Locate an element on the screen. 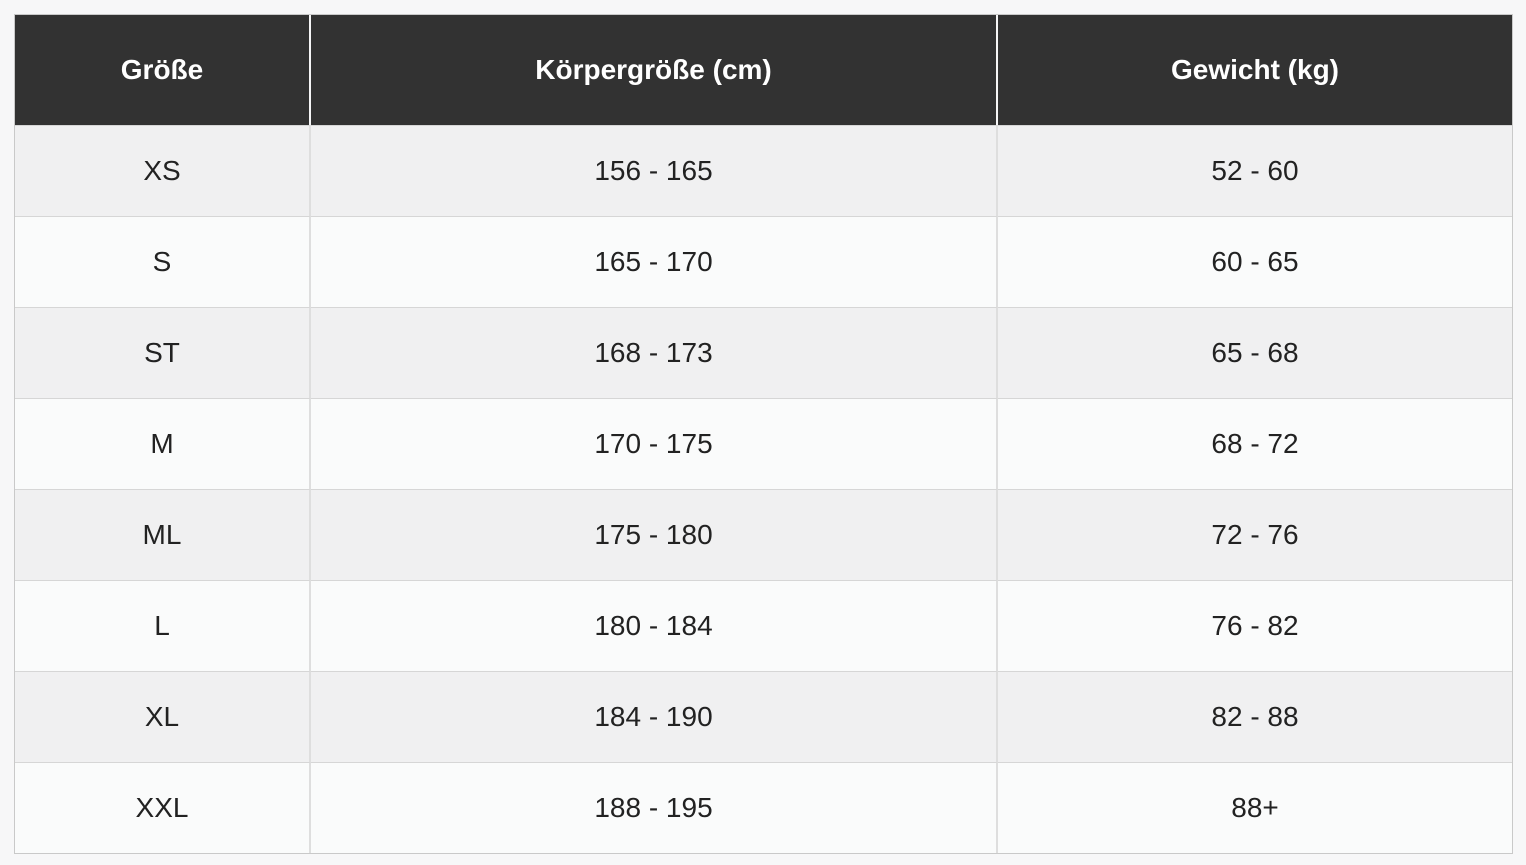 The height and width of the screenshot is (865, 1526). table-row: XS 156 - 165 52 - 60 is located at coordinates (763, 170).